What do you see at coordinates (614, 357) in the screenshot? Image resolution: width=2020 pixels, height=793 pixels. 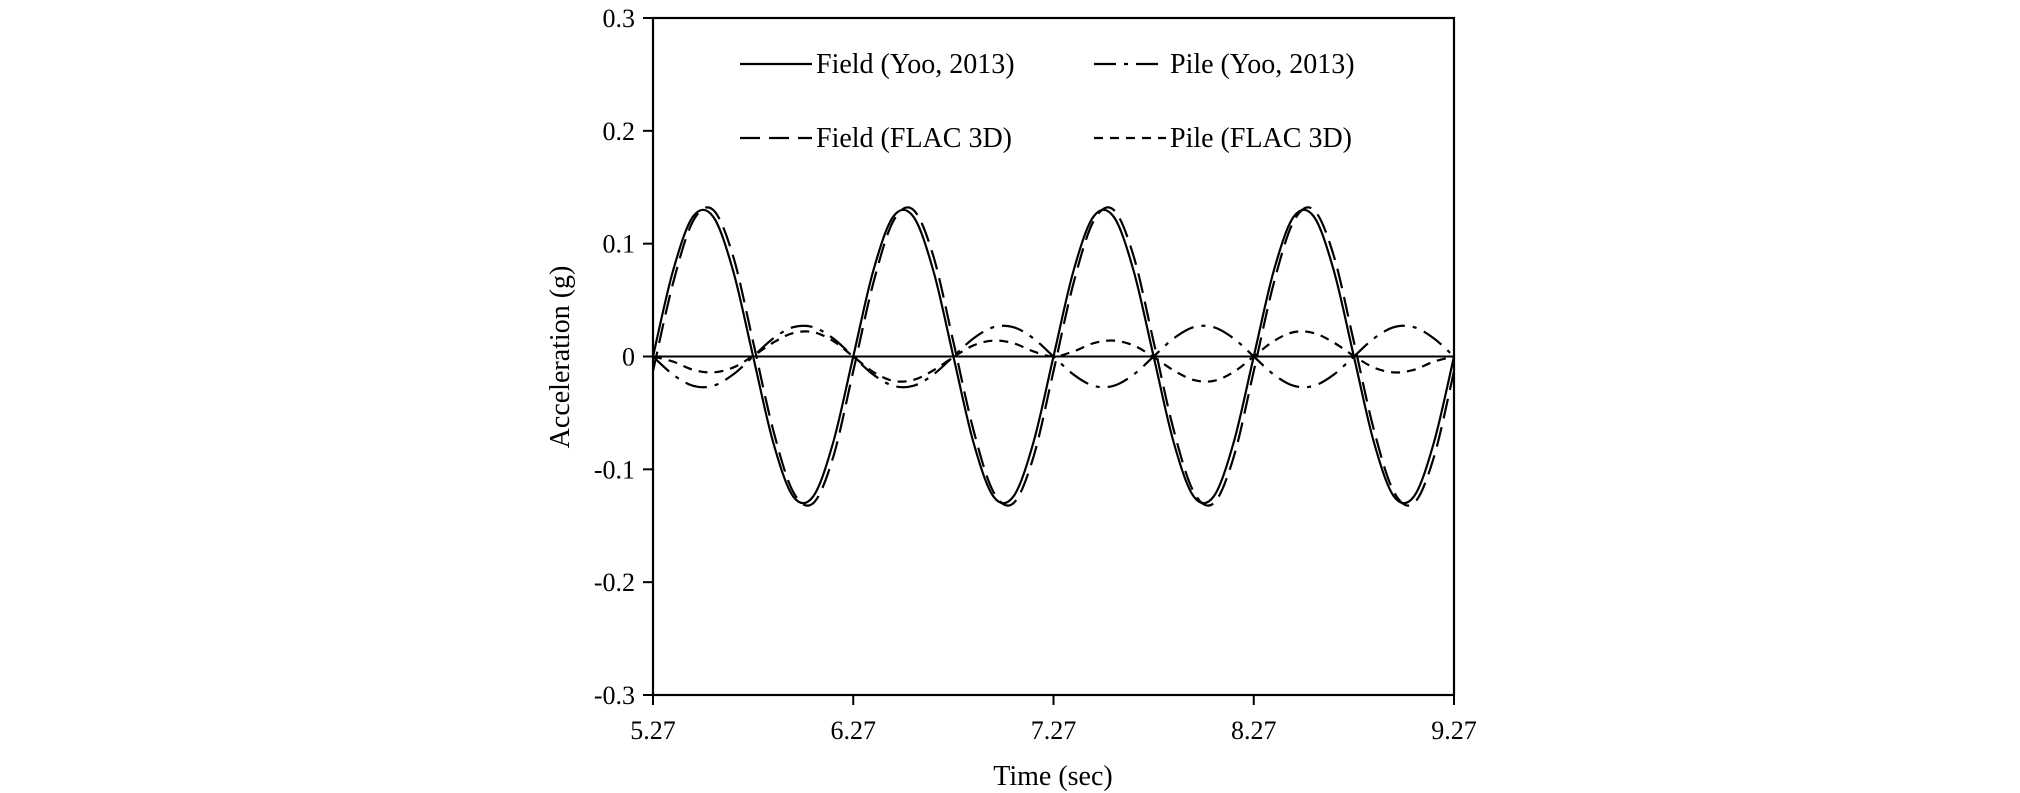 I see `y-tick-labels: 0.3 0.2 0.1 0 -0.1 -0.2 -0.3` at bounding box center [614, 357].